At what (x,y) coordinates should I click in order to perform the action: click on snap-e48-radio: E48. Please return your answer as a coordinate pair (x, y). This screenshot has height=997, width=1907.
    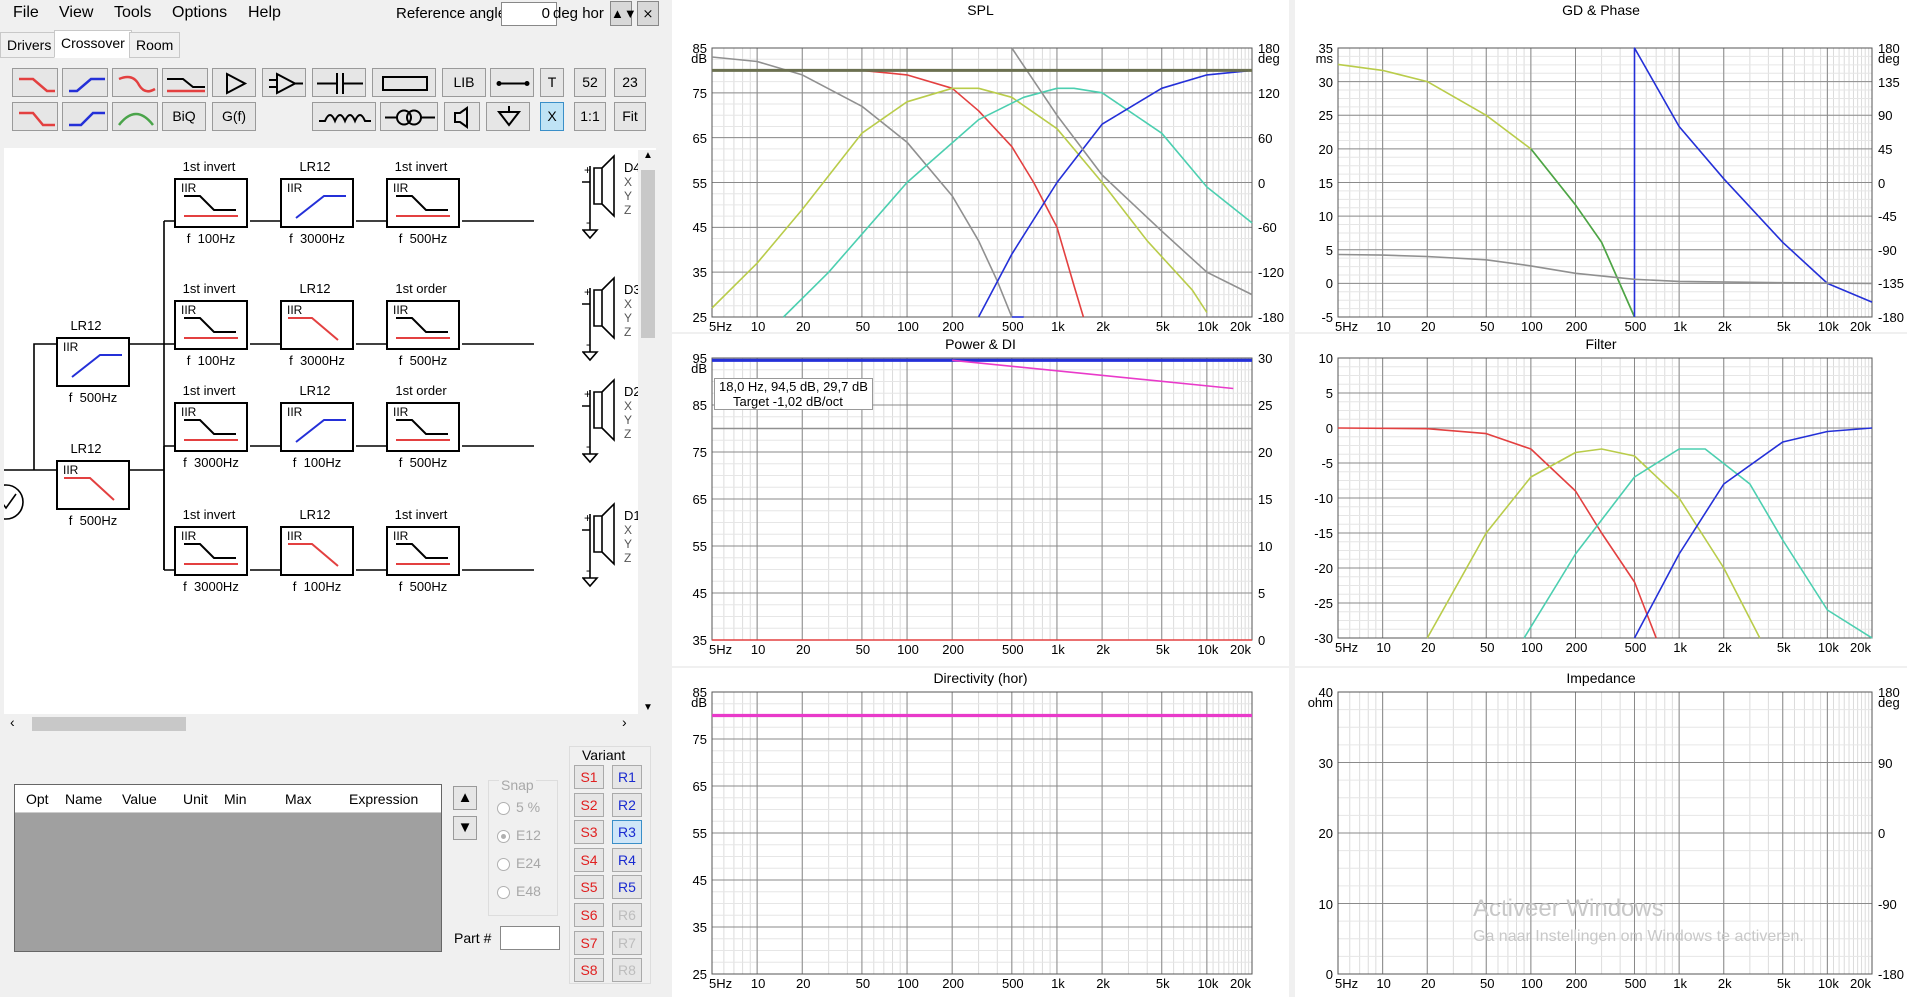
    Looking at the image, I should click on (519, 891).